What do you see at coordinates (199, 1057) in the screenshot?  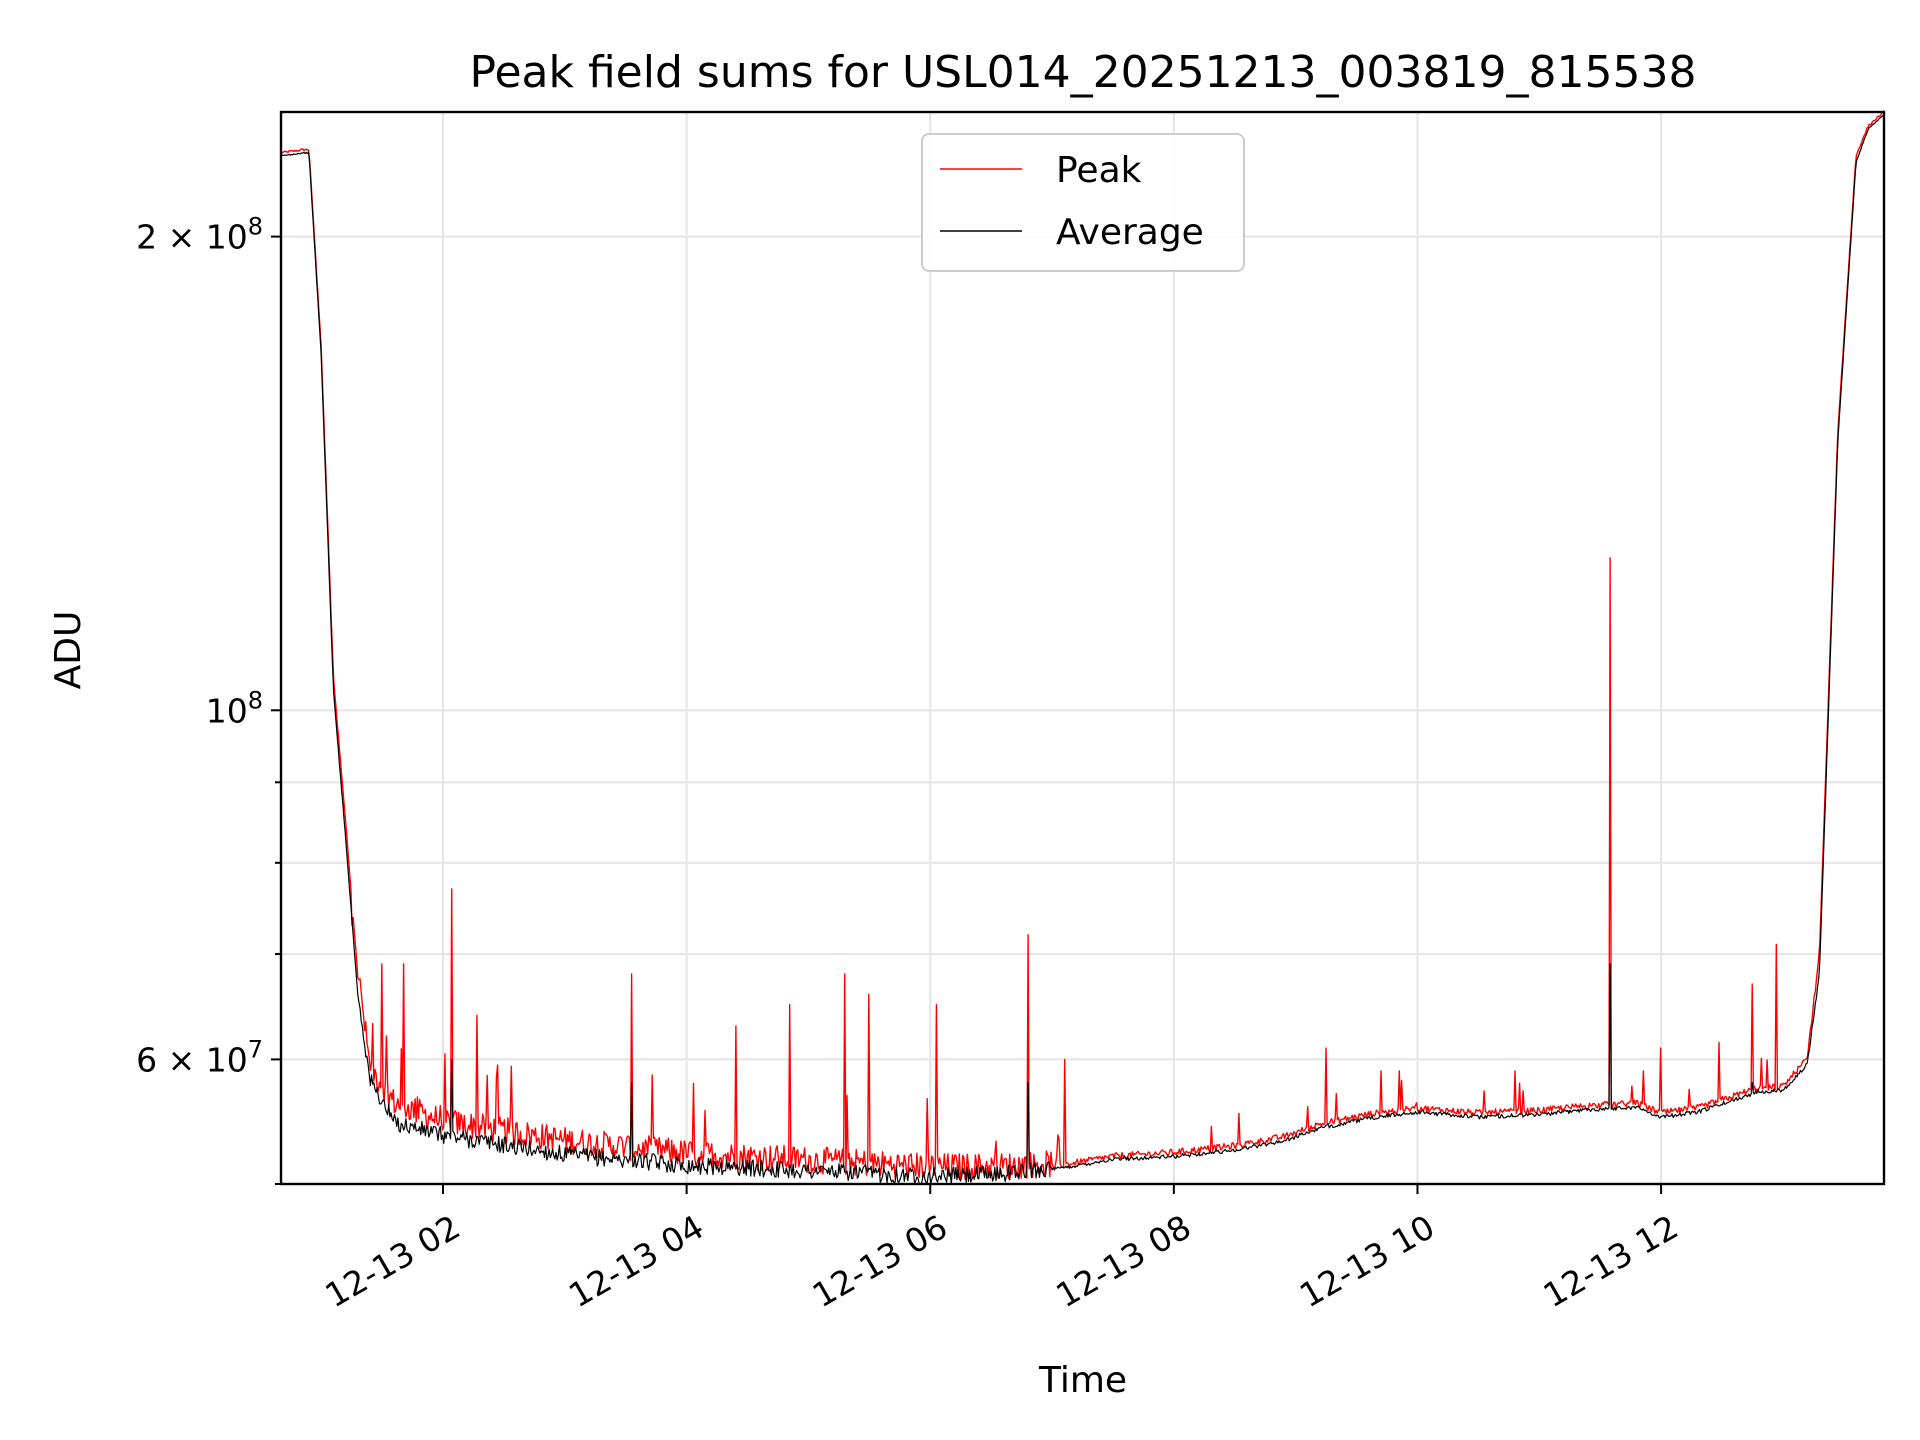 I see `y-tick-label: 6 × 107` at bounding box center [199, 1057].